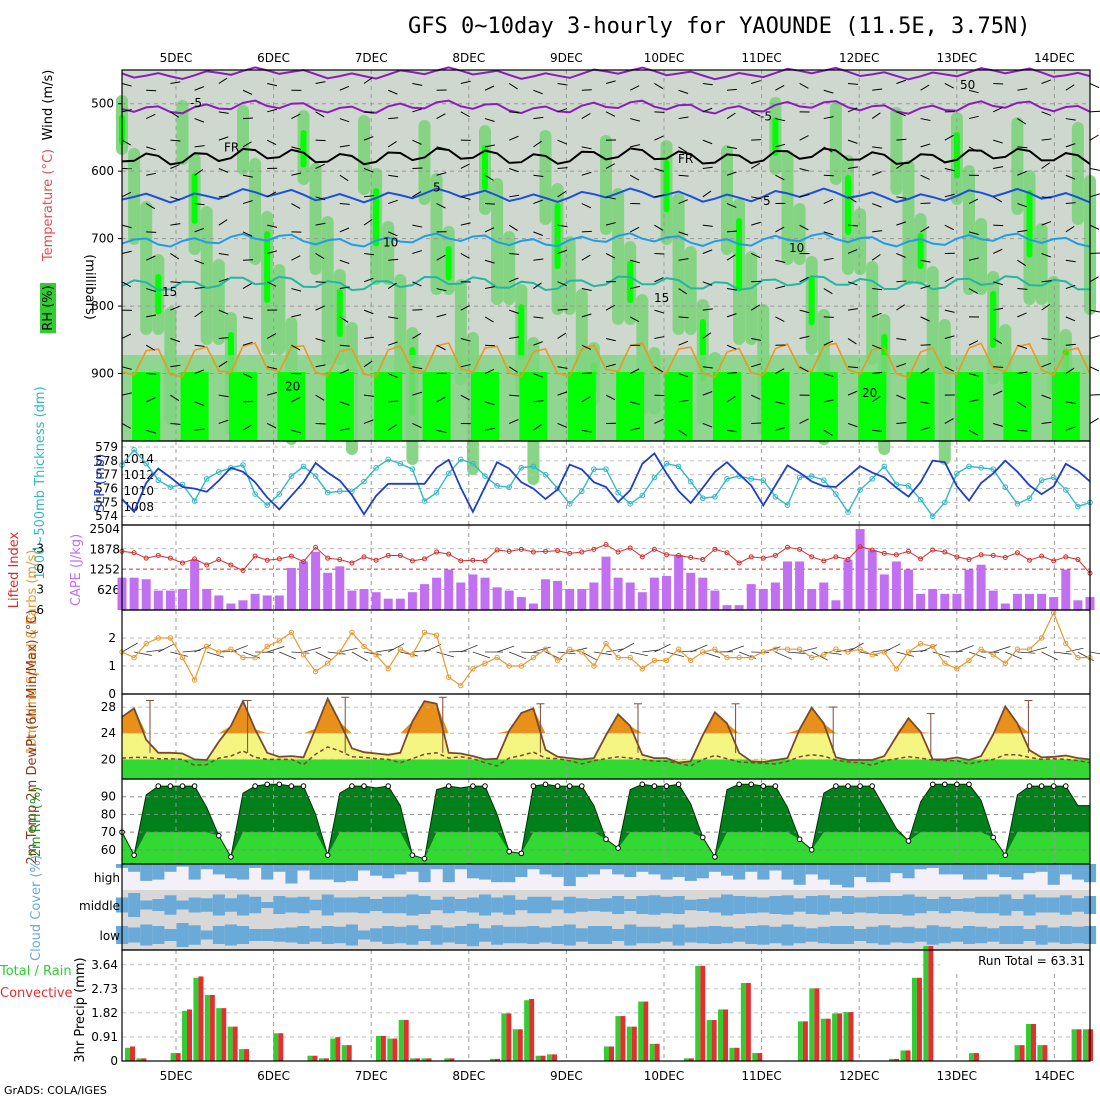  What do you see at coordinates (176, 1076) in the screenshot?
I see `day-label-bottom: 5DEC` at bounding box center [176, 1076].